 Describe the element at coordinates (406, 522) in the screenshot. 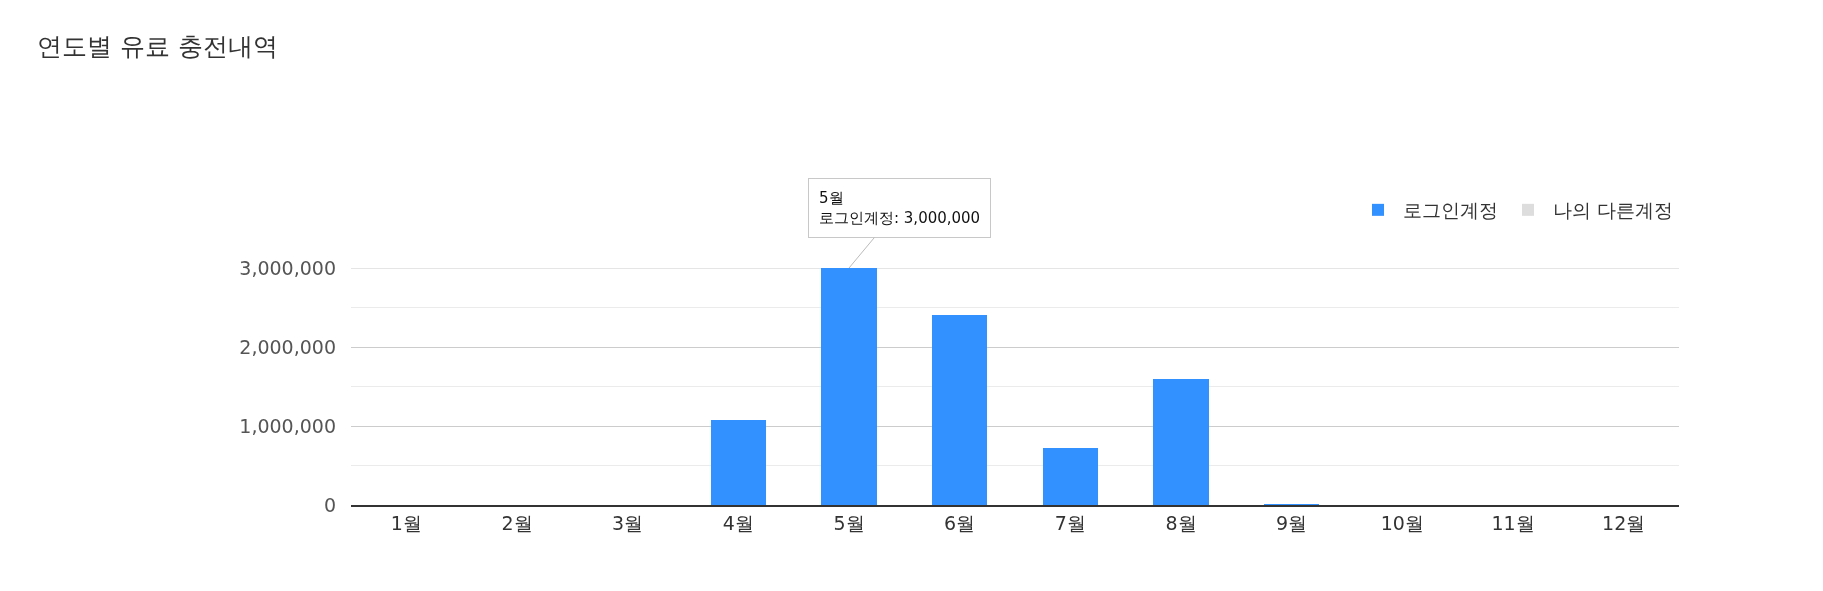

I see `x-tick-label: 1월` at that location.